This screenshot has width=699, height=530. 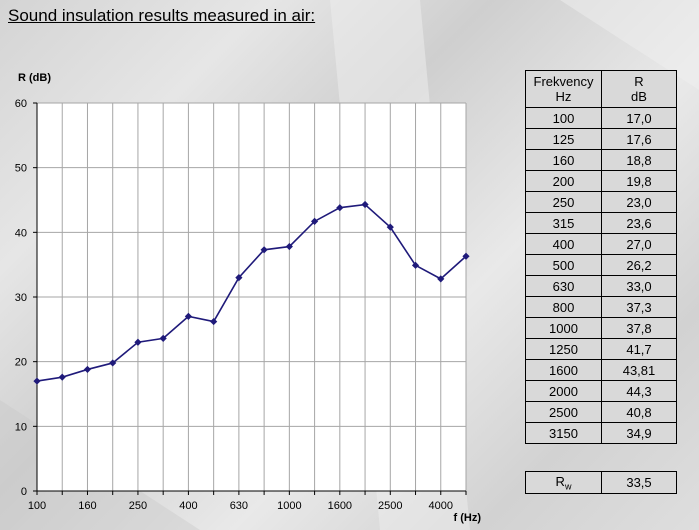 What do you see at coordinates (639, 244) in the screenshot?
I see `r-value-cell: 27,0` at bounding box center [639, 244].